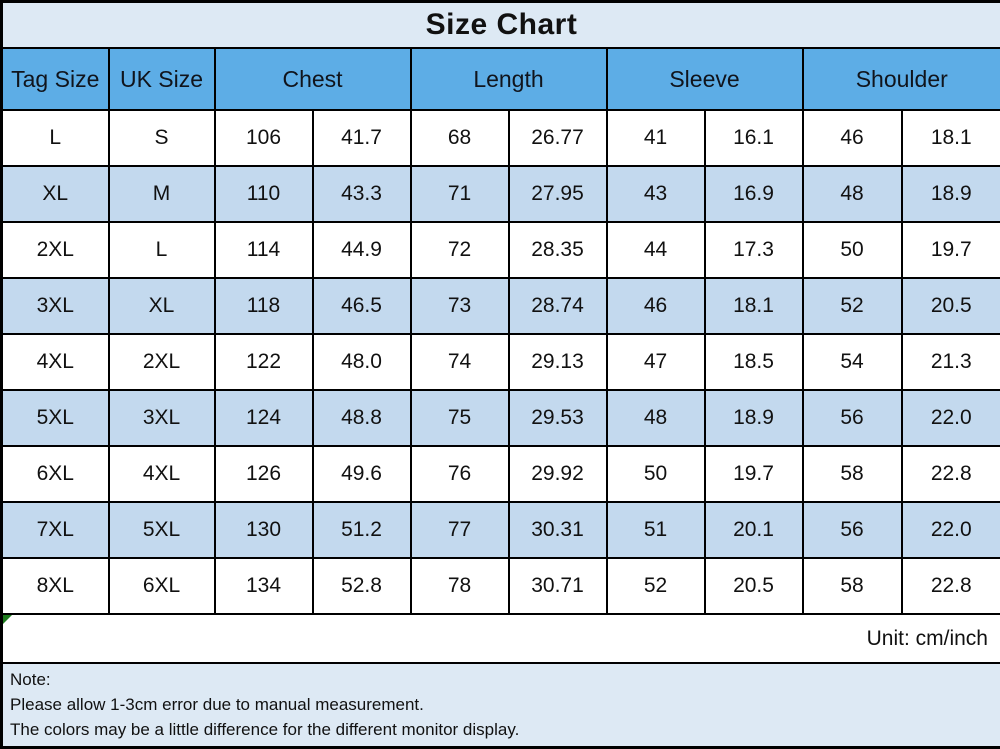  I want to click on size-cell: 16.9, so click(754, 194).